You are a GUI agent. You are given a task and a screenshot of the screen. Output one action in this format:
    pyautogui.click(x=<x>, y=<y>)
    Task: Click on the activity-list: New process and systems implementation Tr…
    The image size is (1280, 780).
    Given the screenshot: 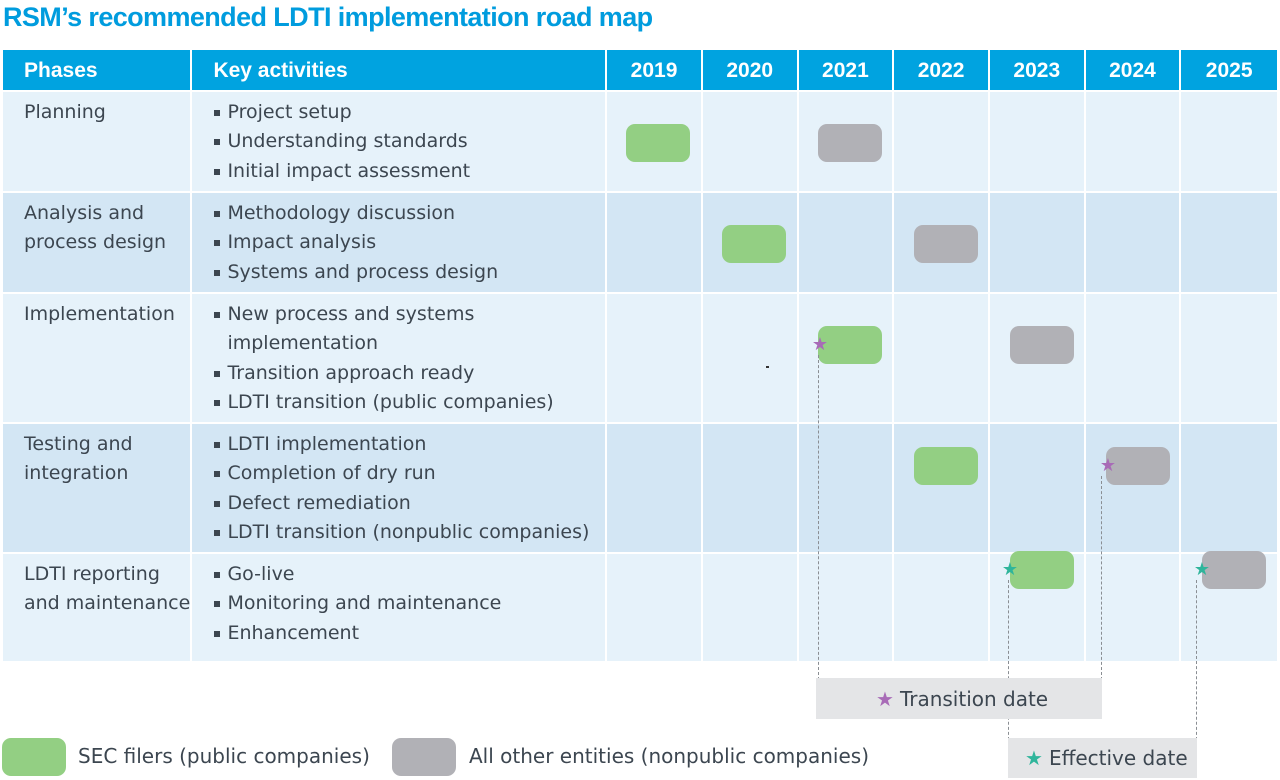 What is the action you would take?
    pyautogui.click(x=409, y=359)
    